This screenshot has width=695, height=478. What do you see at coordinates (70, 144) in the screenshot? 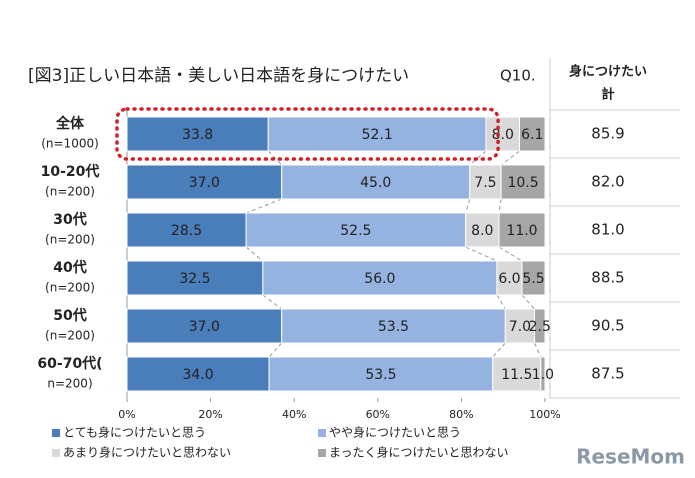
I see `sample-size: (n=1000)` at bounding box center [70, 144].